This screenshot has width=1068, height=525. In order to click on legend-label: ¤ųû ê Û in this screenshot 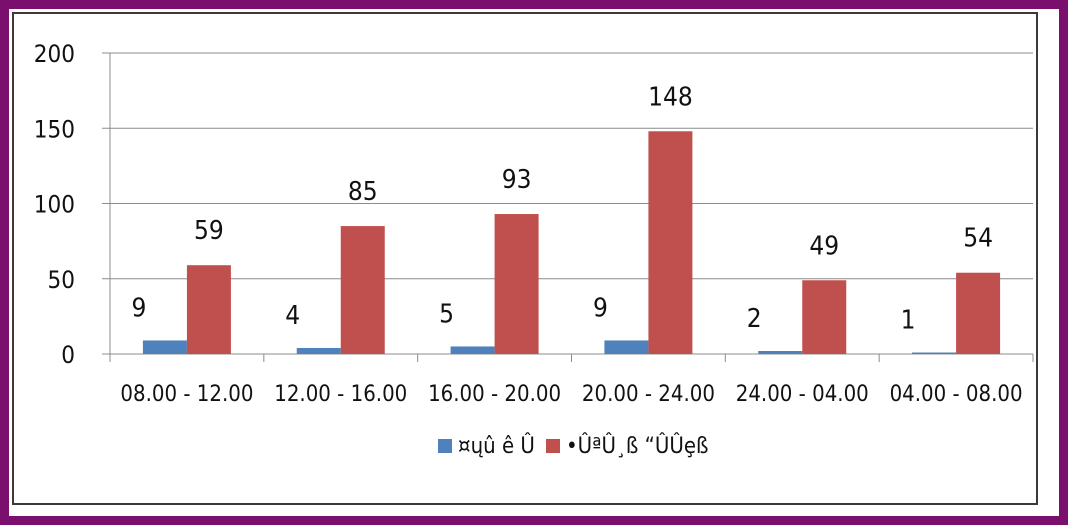, I will do `click(496, 446)`.